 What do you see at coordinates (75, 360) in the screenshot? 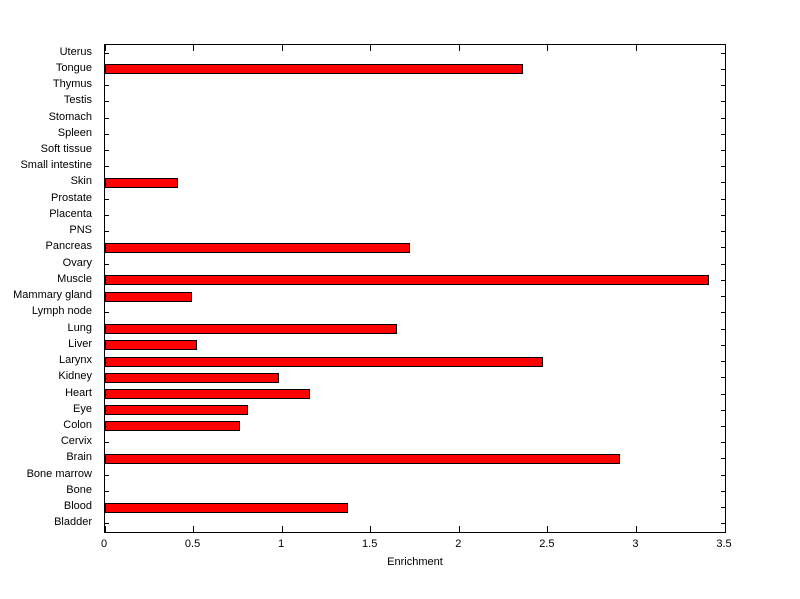
I see `y-tick-label: Larynx` at bounding box center [75, 360].